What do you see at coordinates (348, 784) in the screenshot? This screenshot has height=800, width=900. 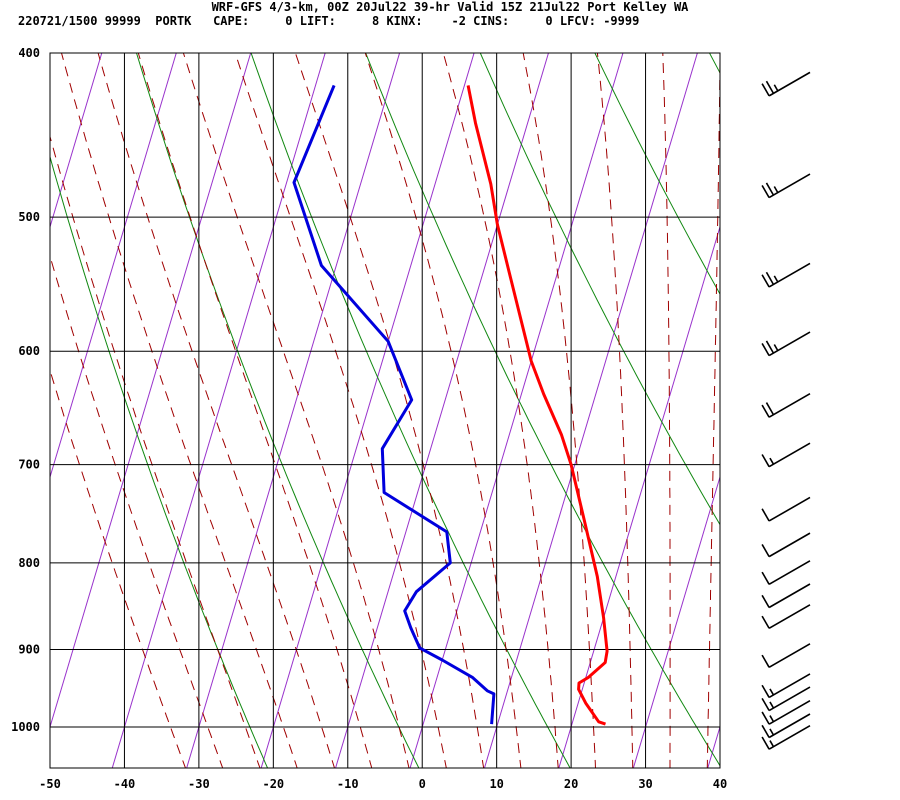 I see `x-tick-label: -10` at bounding box center [348, 784].